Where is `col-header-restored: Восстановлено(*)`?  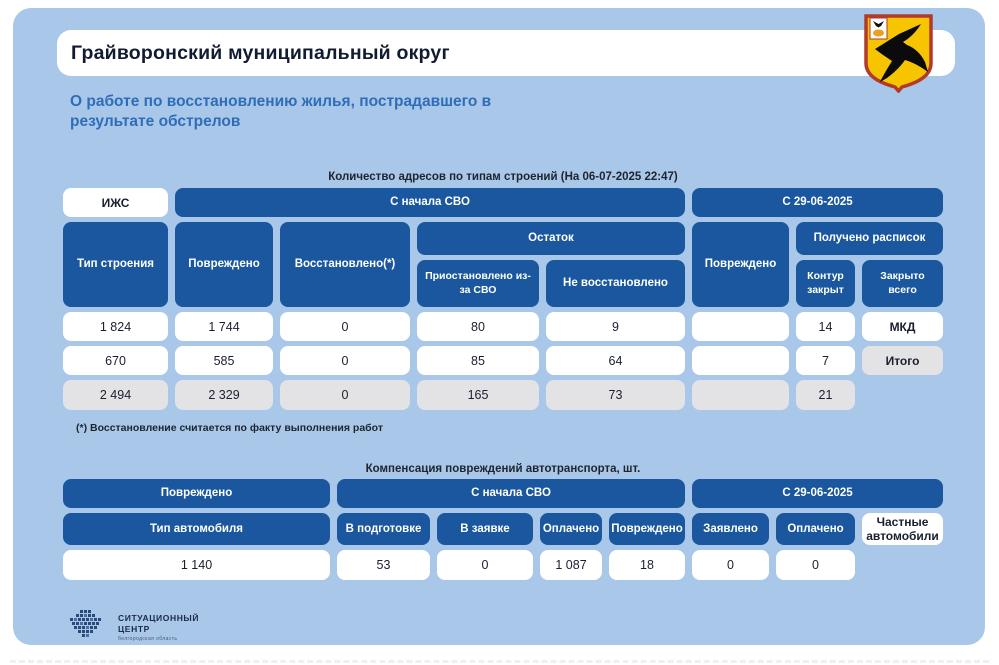 col-header-restored: Восстановлено(*) is located at coordinates (345, 264).